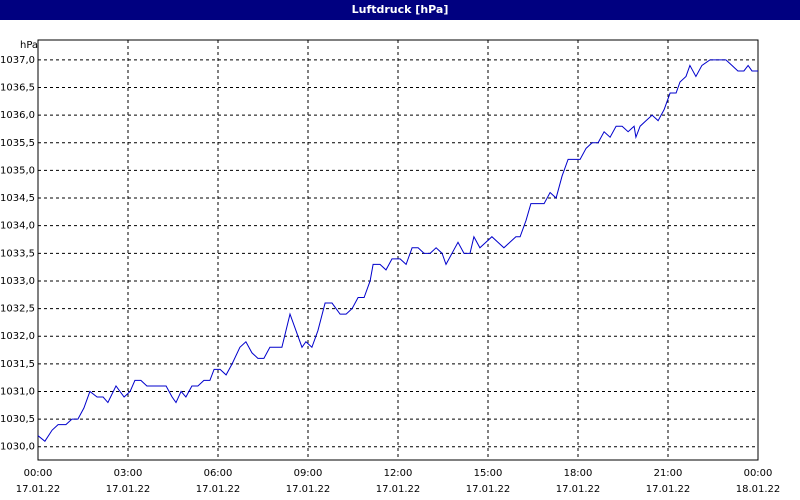 This screenshot has width=800, height=500. I want to click on y-tick-label: 1030,5, so click(17, 419).